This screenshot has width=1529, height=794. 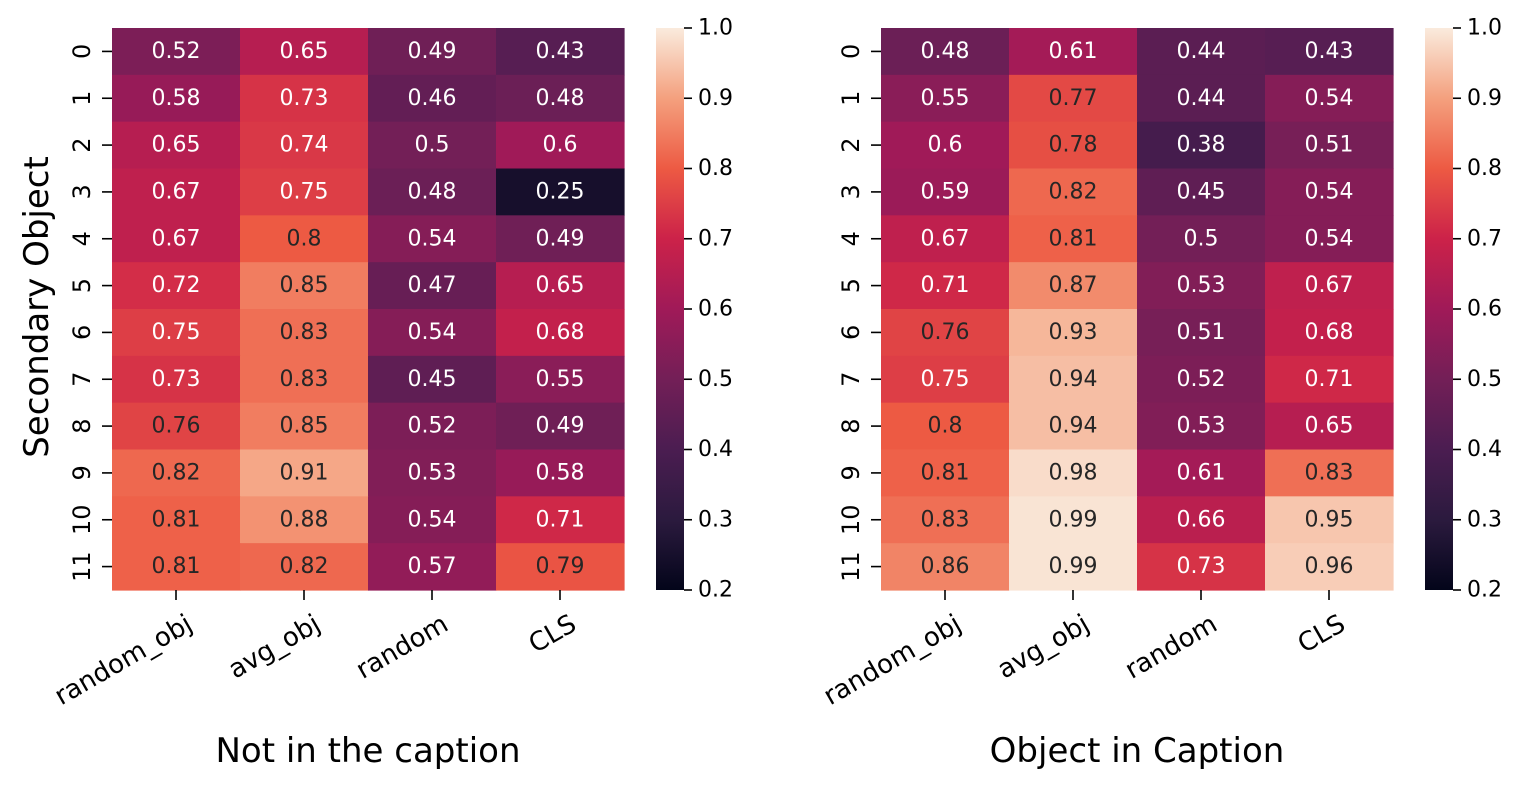 I want to click on colorbar-gradient, so click(x=670, y=309).